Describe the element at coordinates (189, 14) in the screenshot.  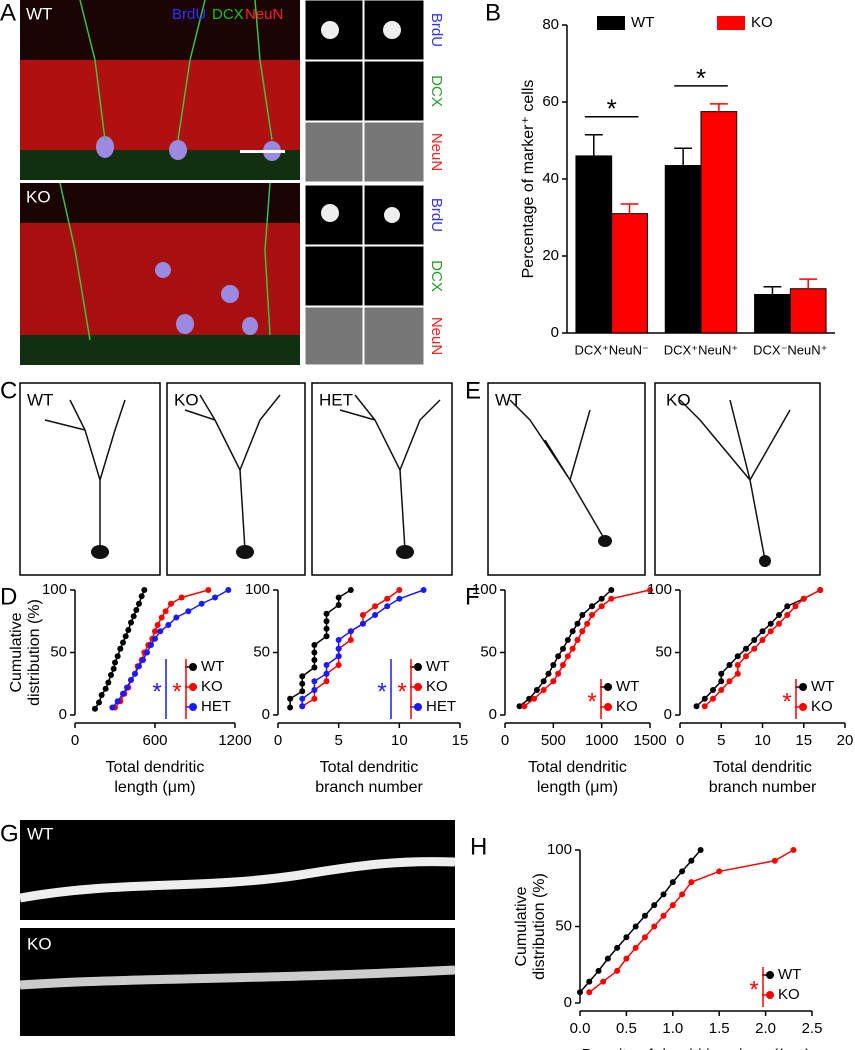
I see `channel-label: BrdU` at that location.